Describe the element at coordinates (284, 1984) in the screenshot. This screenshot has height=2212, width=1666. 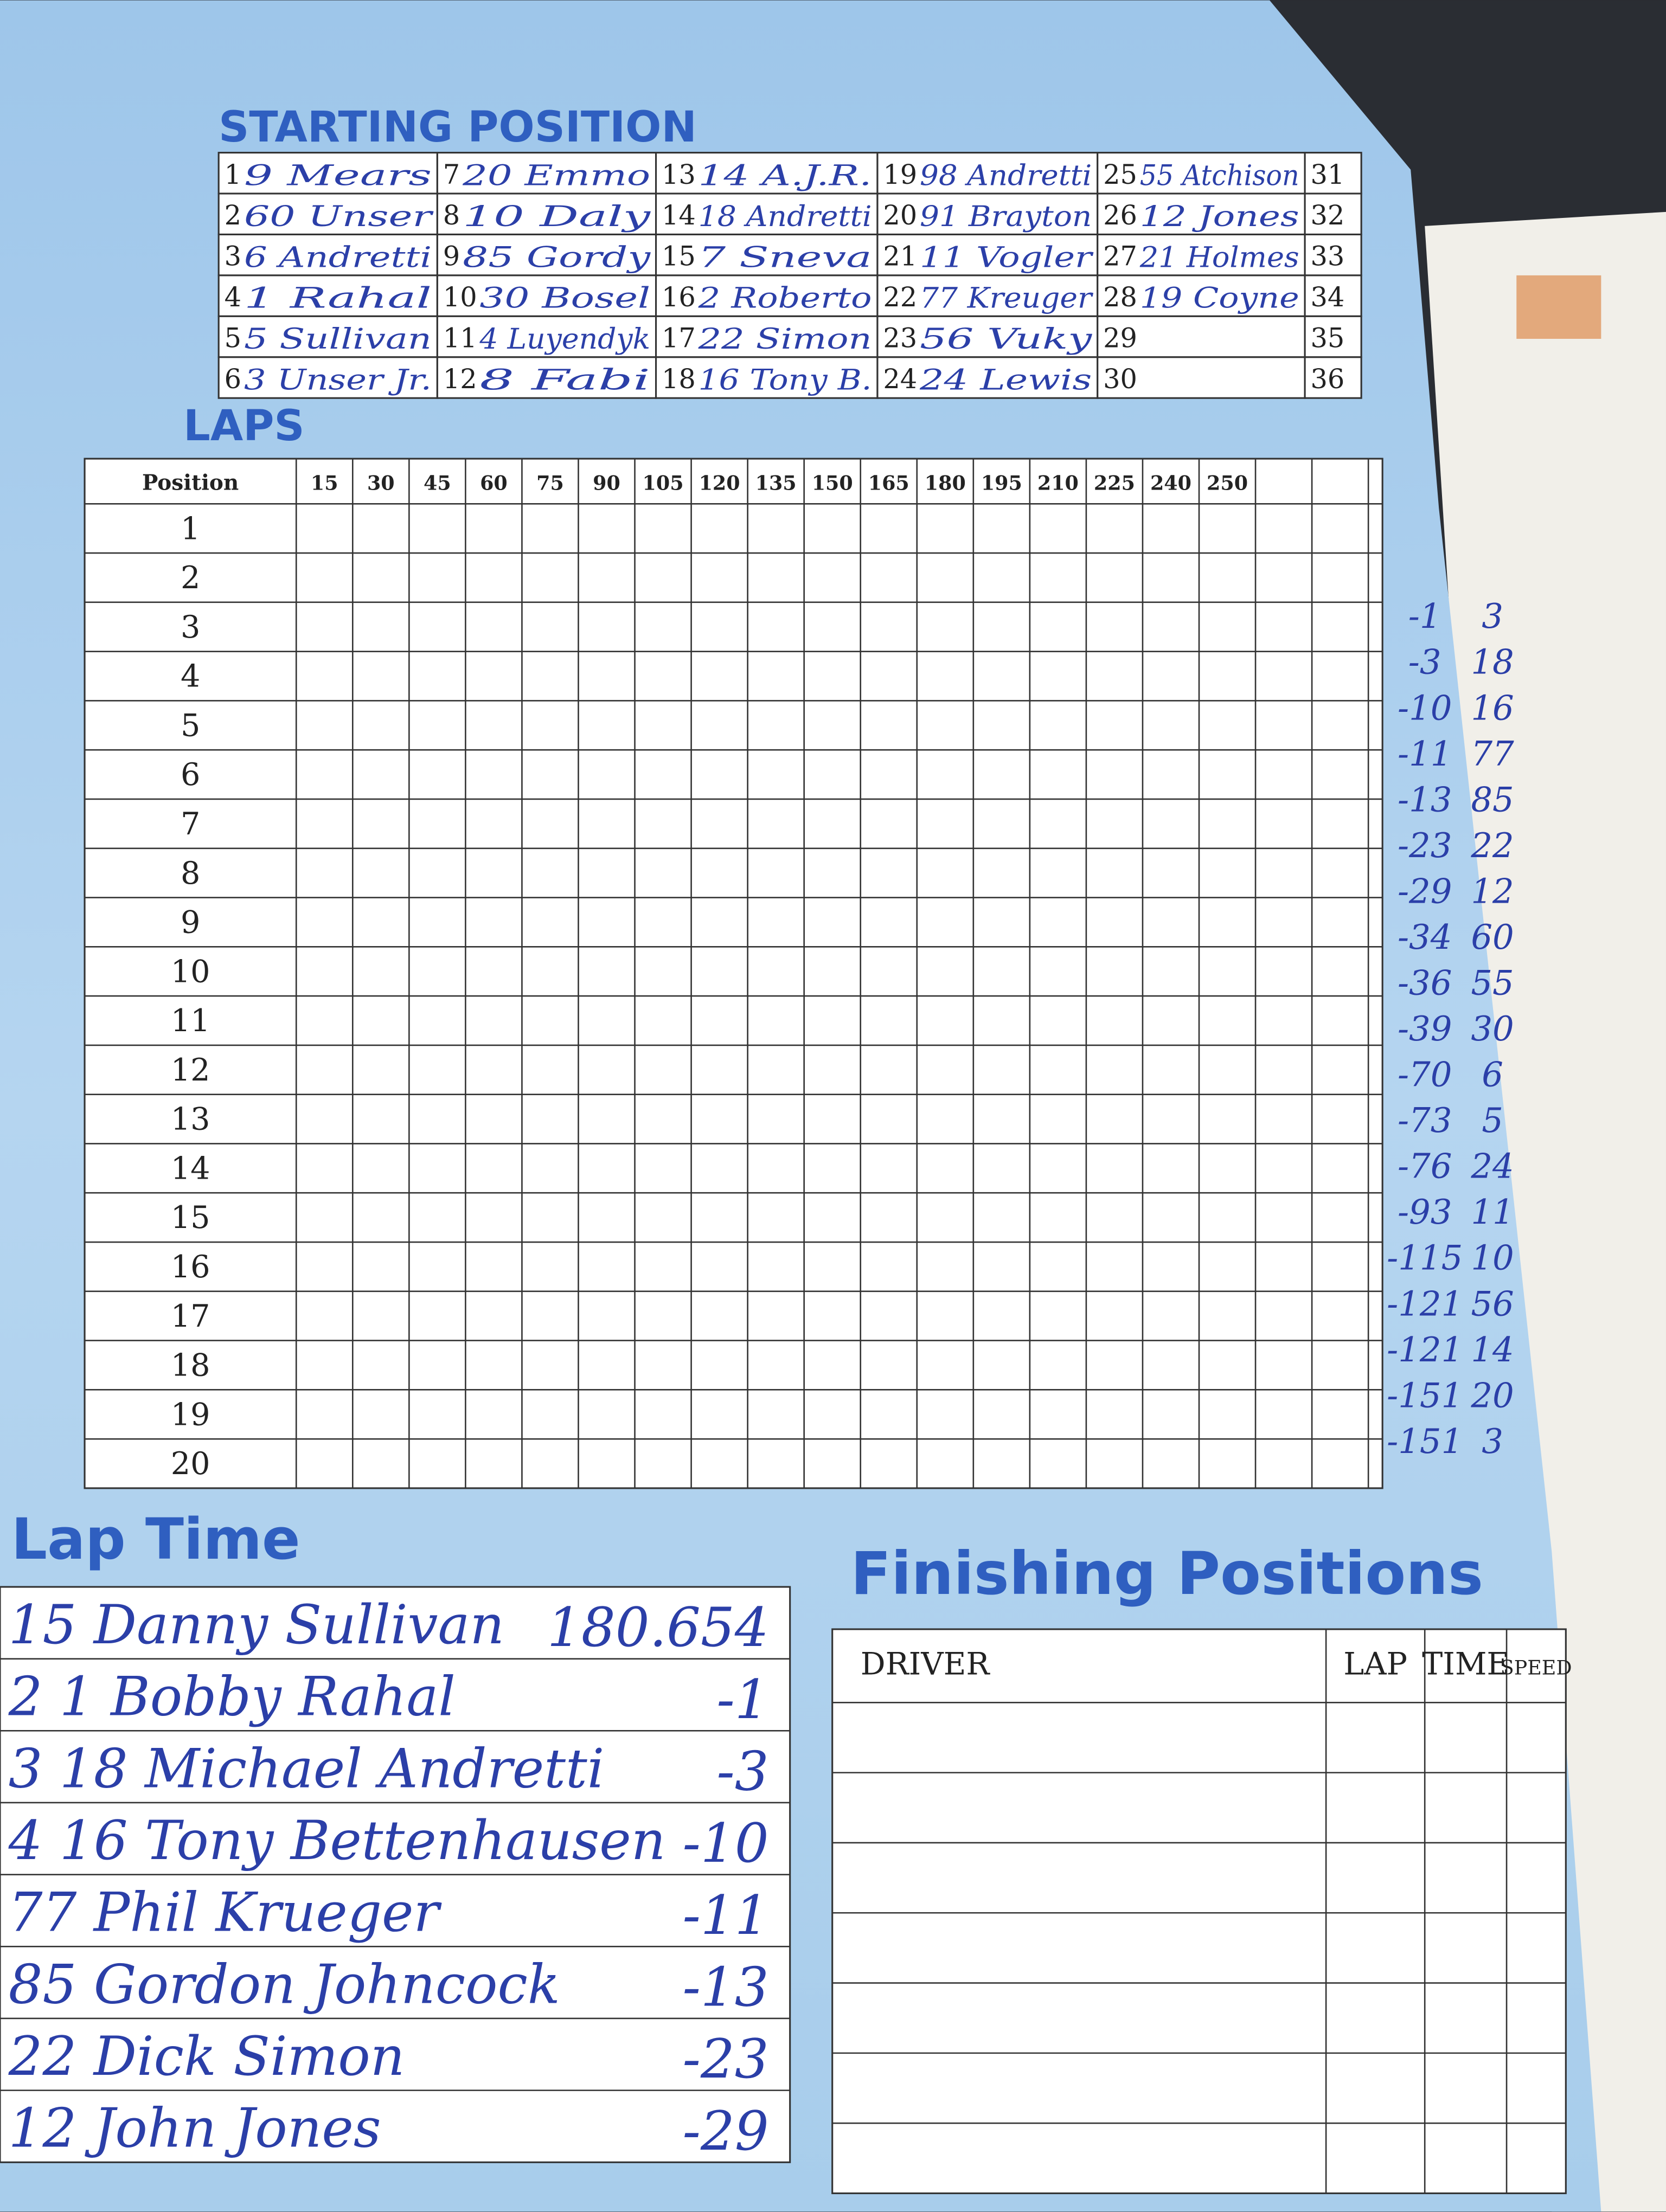
I see `lap-time-entry: 85 Gordon Johncock` at that location.